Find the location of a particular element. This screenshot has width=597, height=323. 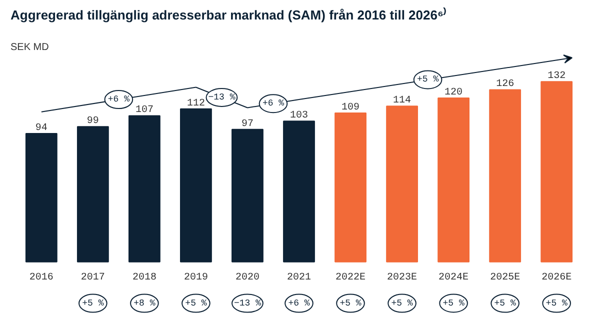

text: −13 % is located at coordinates (248, 303).